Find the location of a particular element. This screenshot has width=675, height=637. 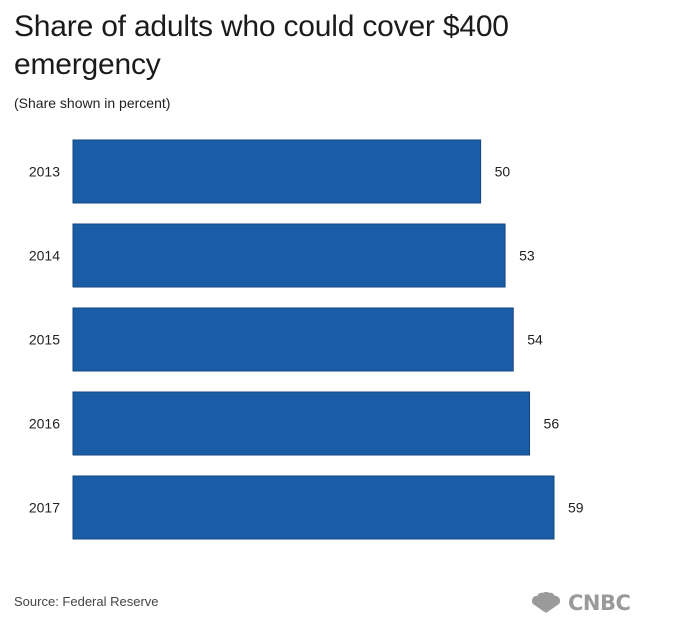

bar-2015 is located at coordinates (293, 339).